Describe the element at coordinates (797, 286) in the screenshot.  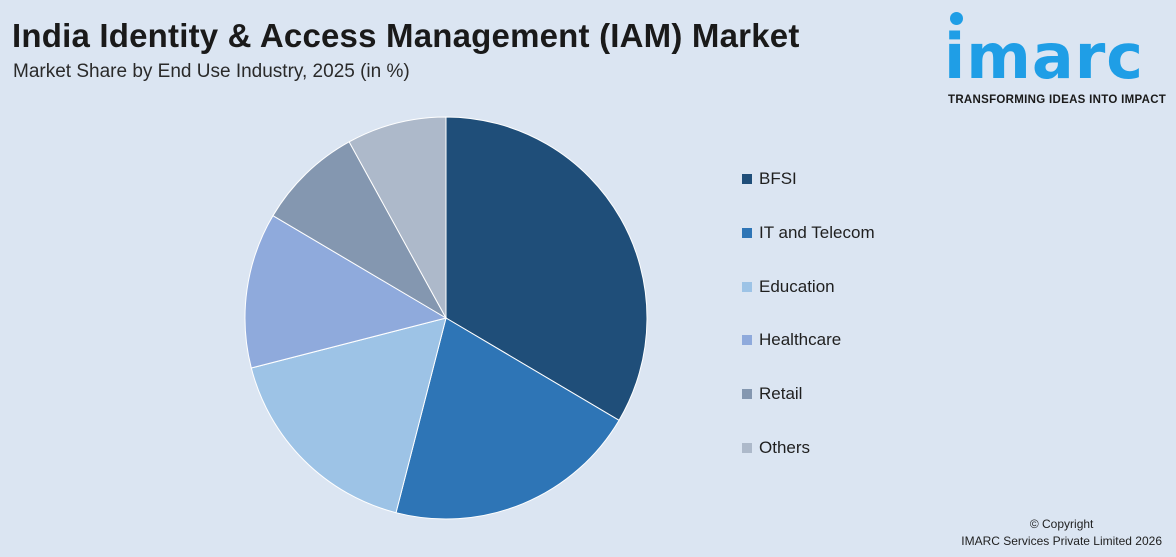
I see `legend-label: Education` at that location.